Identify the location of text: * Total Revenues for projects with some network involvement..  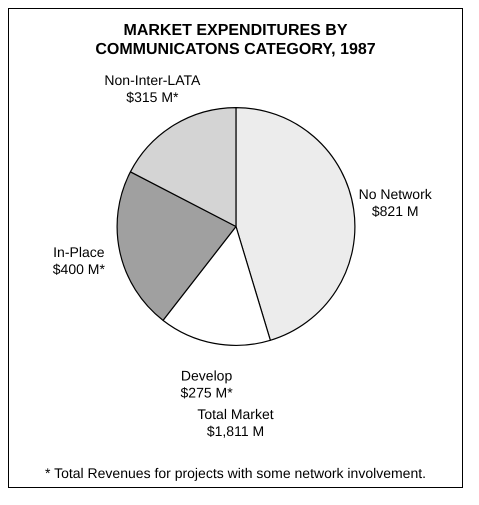
(236, 473).